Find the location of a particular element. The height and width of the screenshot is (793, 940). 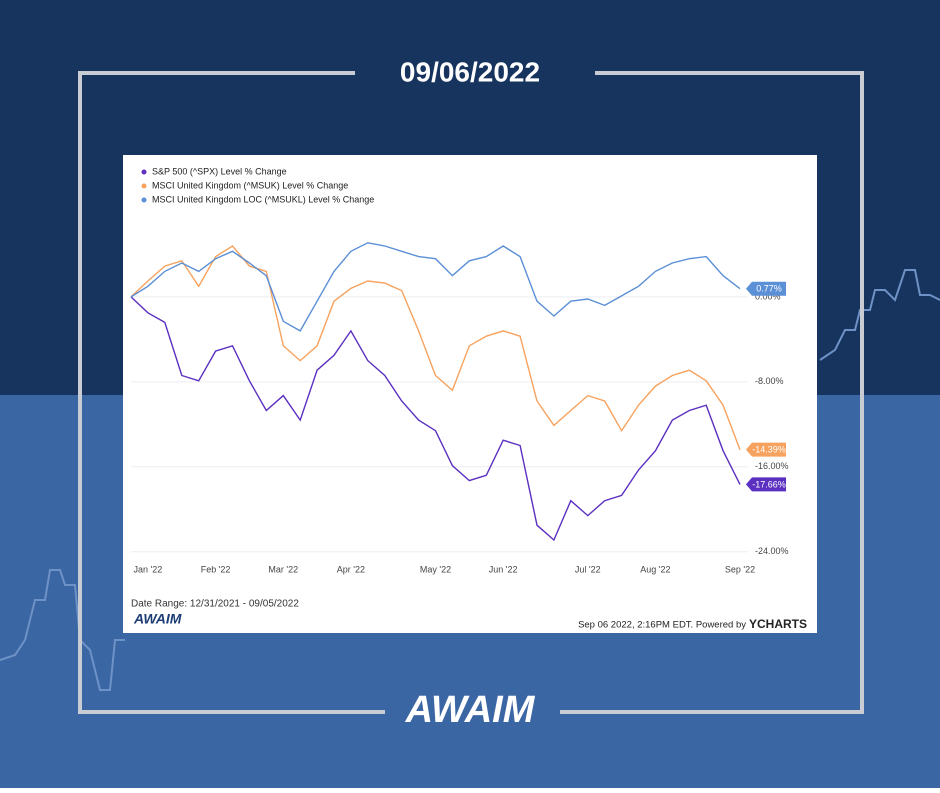

y-tick-label: -24.00% is located at coordinates (772, 551).